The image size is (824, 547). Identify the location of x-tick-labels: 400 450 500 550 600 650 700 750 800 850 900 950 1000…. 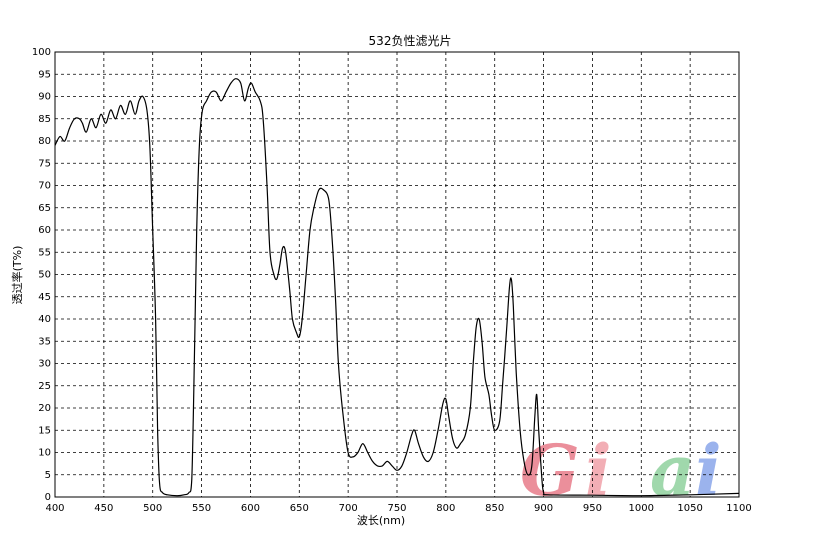
(398, 508).